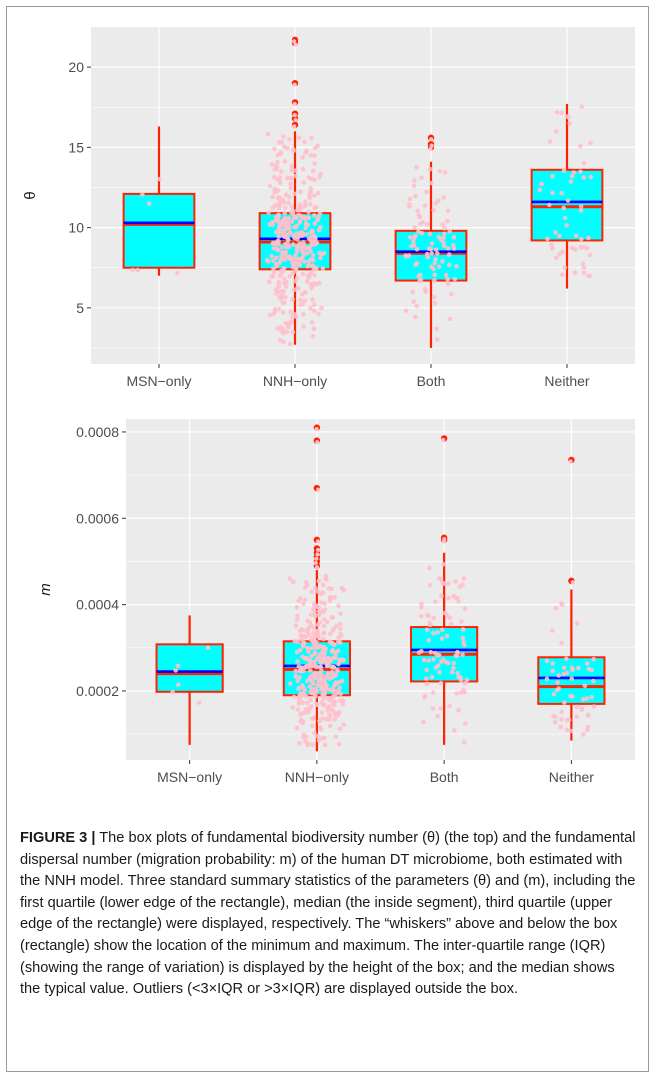  I want to click on x-tick-label: Neither, so click(566, 381).